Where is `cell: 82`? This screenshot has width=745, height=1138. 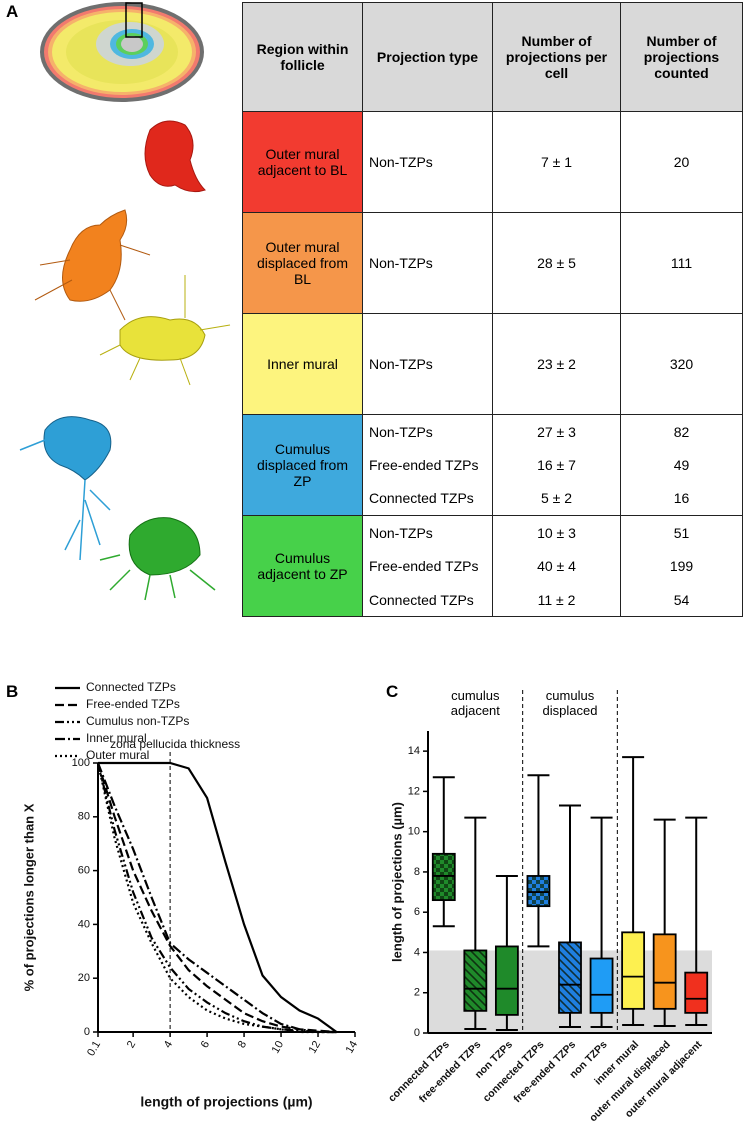
cell: 82 is located at coordinates (681, 431).